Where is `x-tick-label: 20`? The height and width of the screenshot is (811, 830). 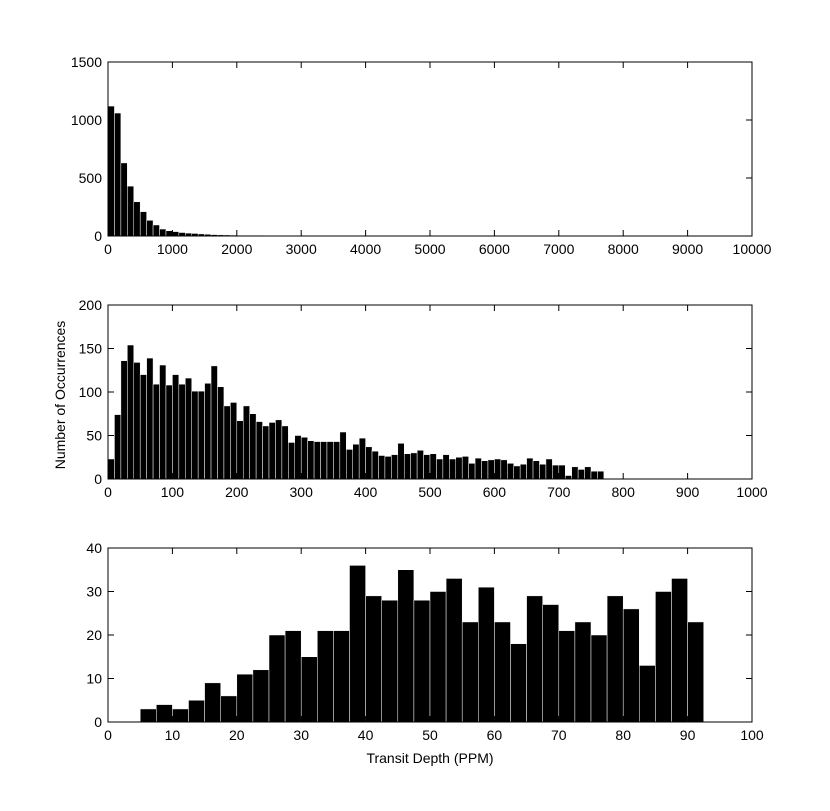
x-tick-label: 20 is located at coordinates (237, 735).